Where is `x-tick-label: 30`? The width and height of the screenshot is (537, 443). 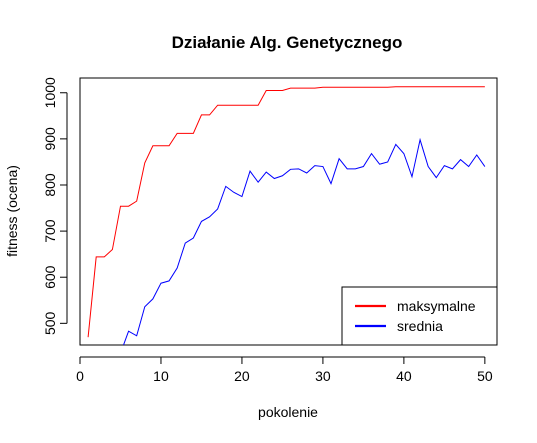 x-tick-label: 30 is located at coordinates (323, 376).